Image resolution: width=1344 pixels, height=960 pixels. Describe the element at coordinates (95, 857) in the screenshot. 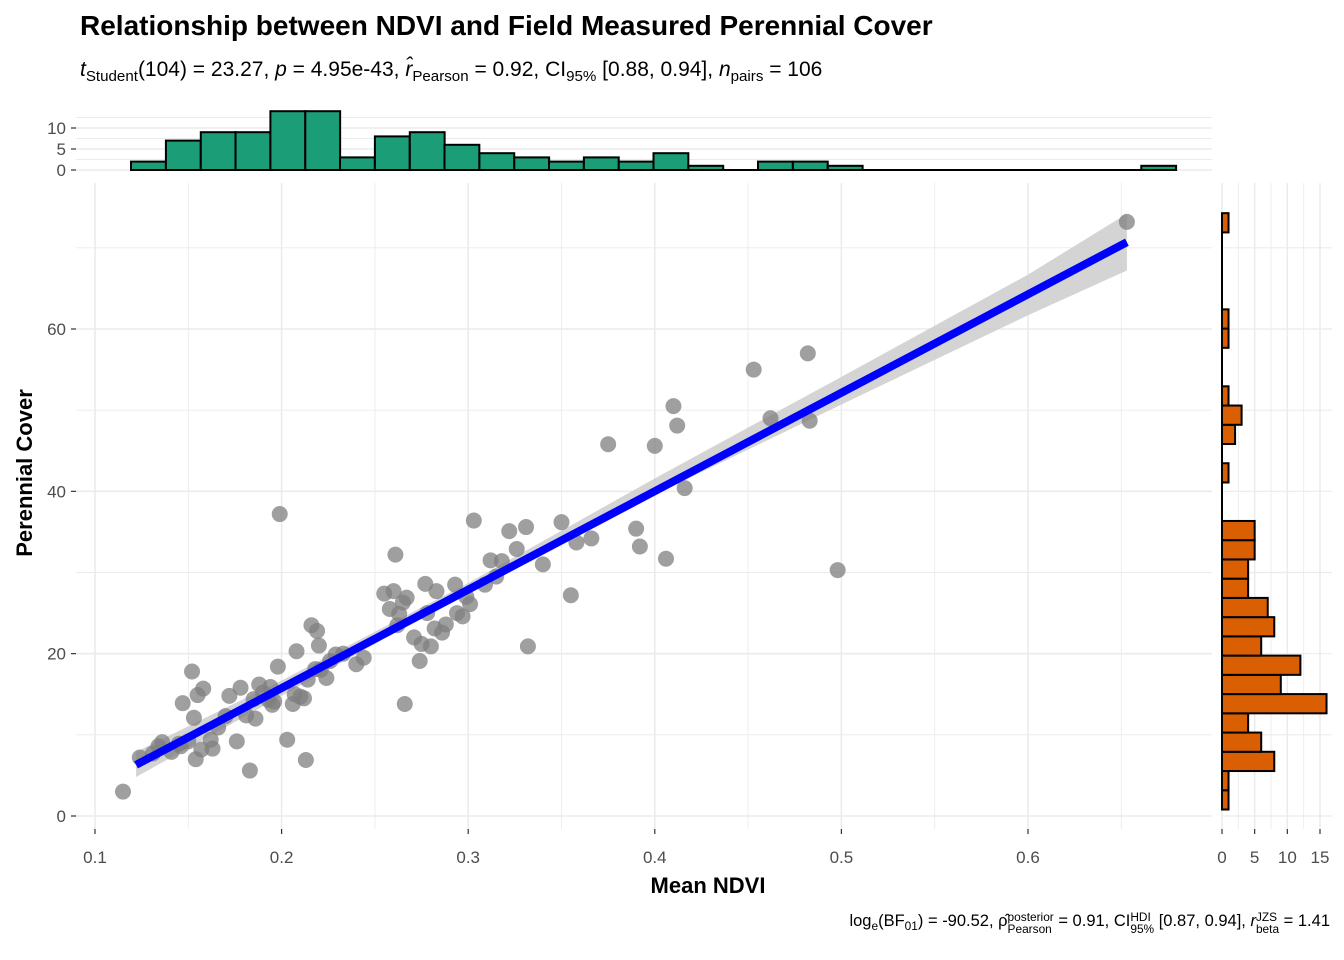

I see `x-tick-label: 0.1` at that location.